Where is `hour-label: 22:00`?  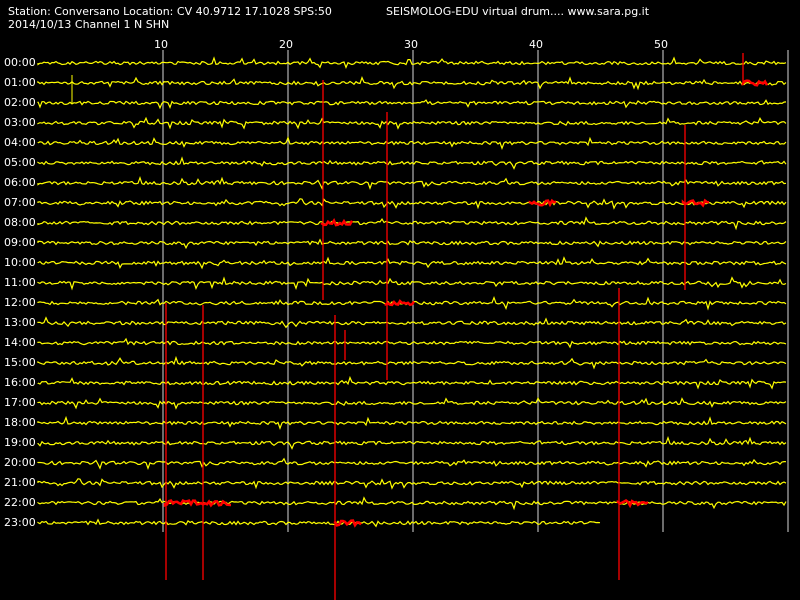 hour-label: 22:00 is located at coordinates (20, 502).